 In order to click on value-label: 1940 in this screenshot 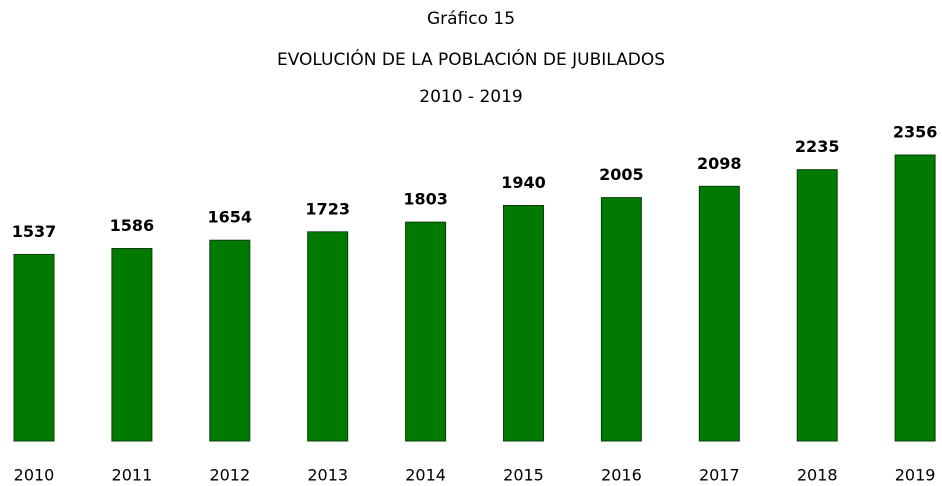, I will do `click(523, 182)`.